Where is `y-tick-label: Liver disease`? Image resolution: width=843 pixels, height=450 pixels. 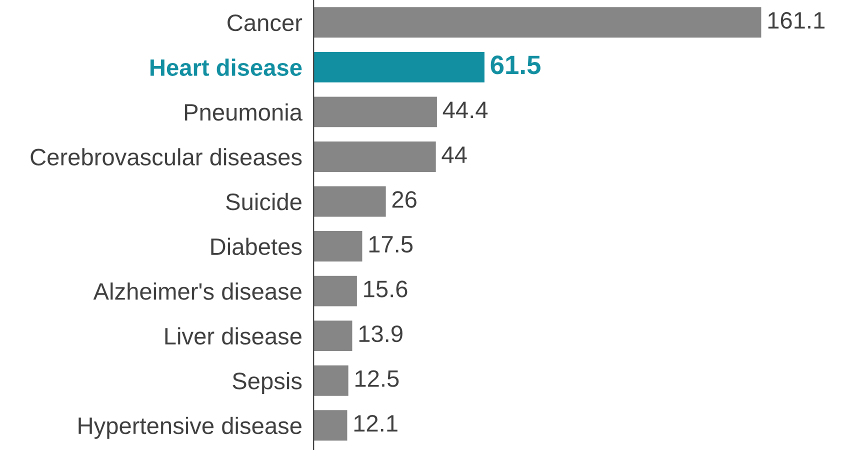 y-tick-label: Liver disease is located at coordinates (233, 336).